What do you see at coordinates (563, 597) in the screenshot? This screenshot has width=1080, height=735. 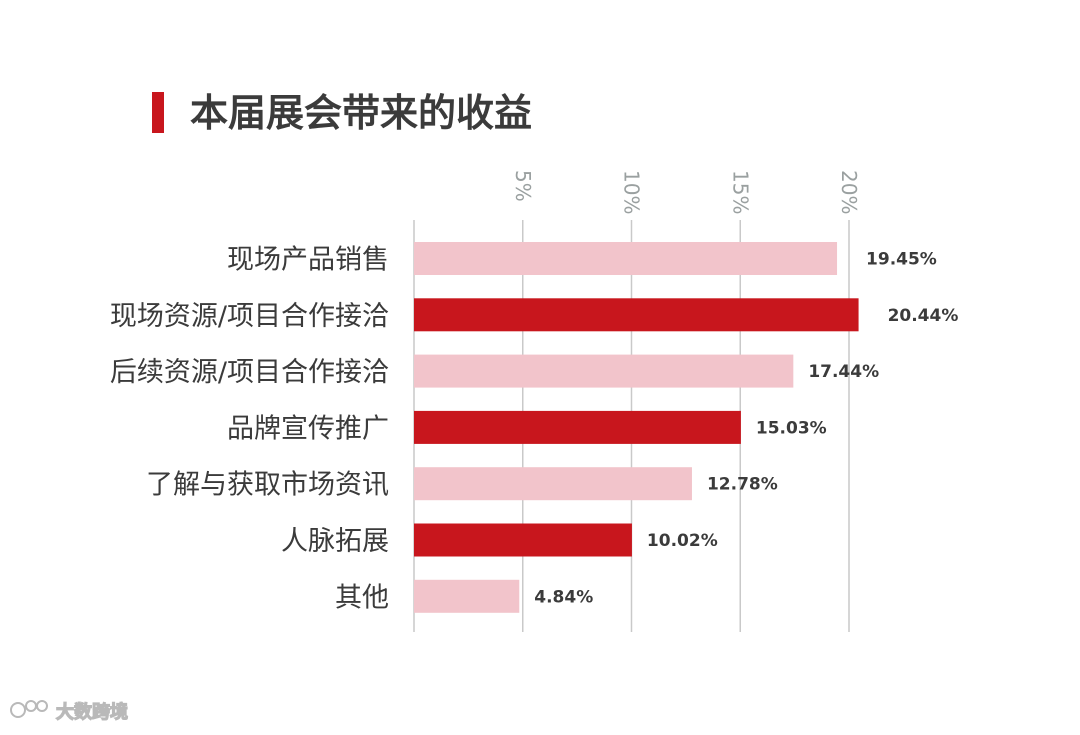 I see `value-label: 4.84%` at bounding box center [563, 597].